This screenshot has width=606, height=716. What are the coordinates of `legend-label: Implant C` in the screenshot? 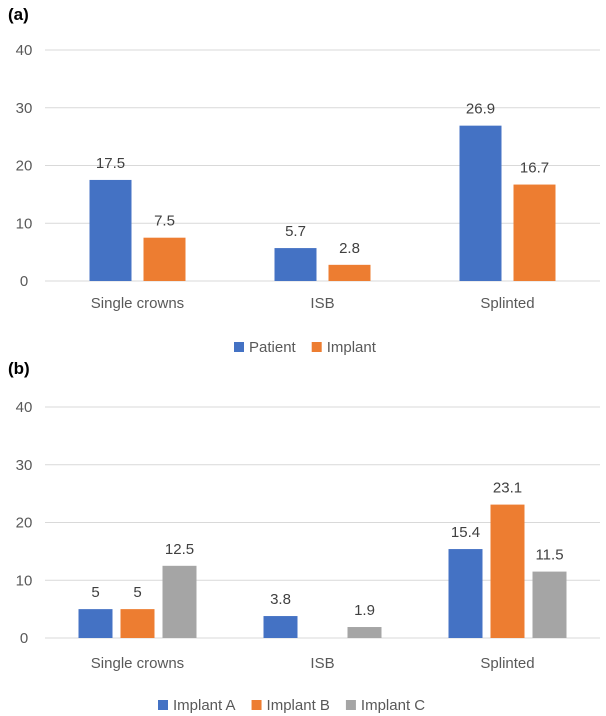 It's located at (393, 705).